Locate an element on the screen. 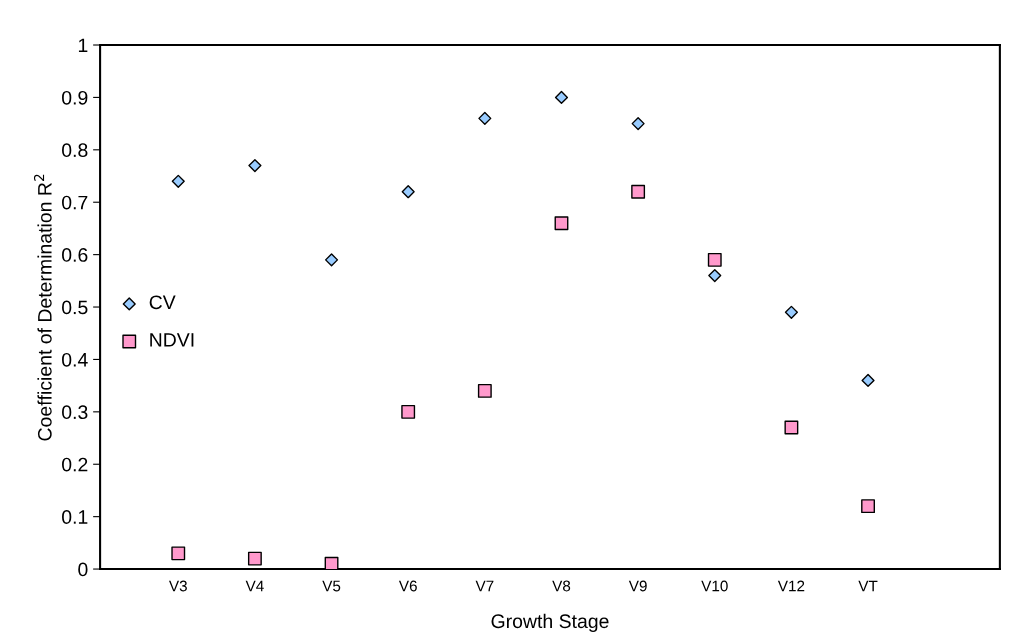 This screenshot has width=1011, height=643. y-axis-title: Coefficient of Determination R$^{2}$ is located at coordinates (42, 307).